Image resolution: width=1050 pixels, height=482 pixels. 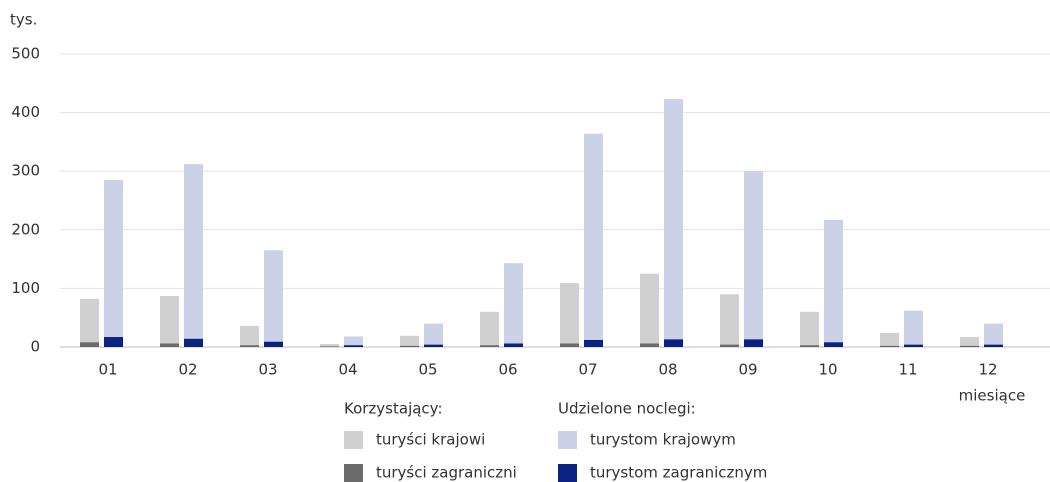 What do you see at coordinates (992, 396) in the screenshot?
I see `x-axis-label: miesiące` at bounding box center [992, 396].